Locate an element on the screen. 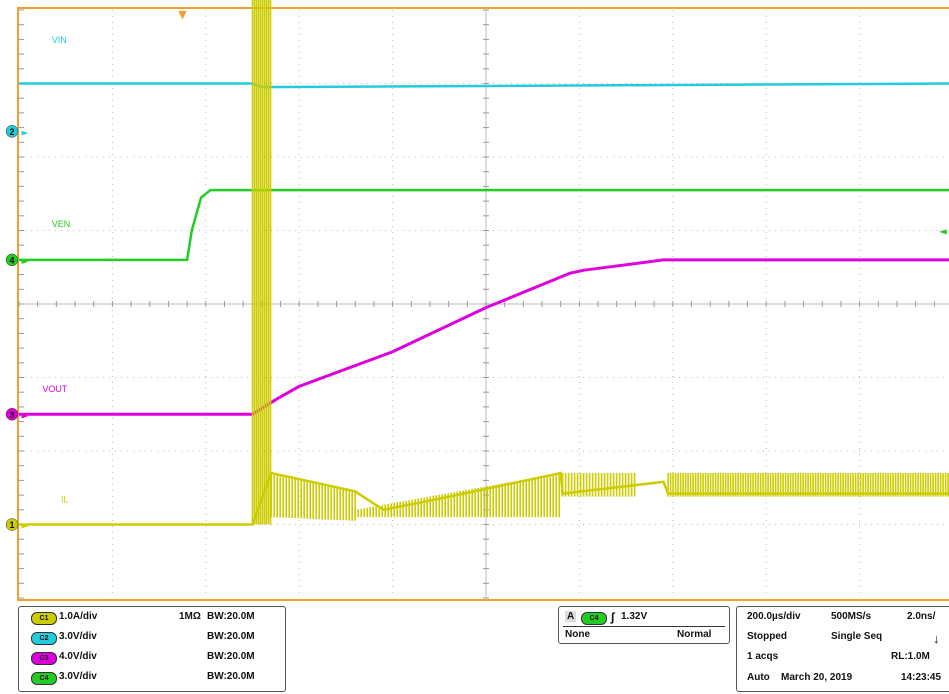 The width and height of the screenshot is (949, 694). record-length: RL:1.0M is located at coordinates (910, 656).